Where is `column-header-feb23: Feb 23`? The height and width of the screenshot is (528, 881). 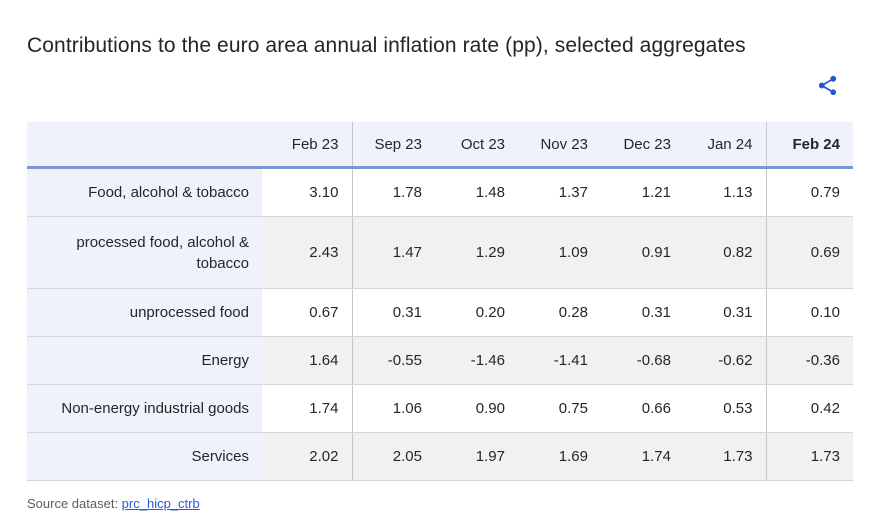 column-header-feb23: Feb 23 is located at coordinates (307, 145).